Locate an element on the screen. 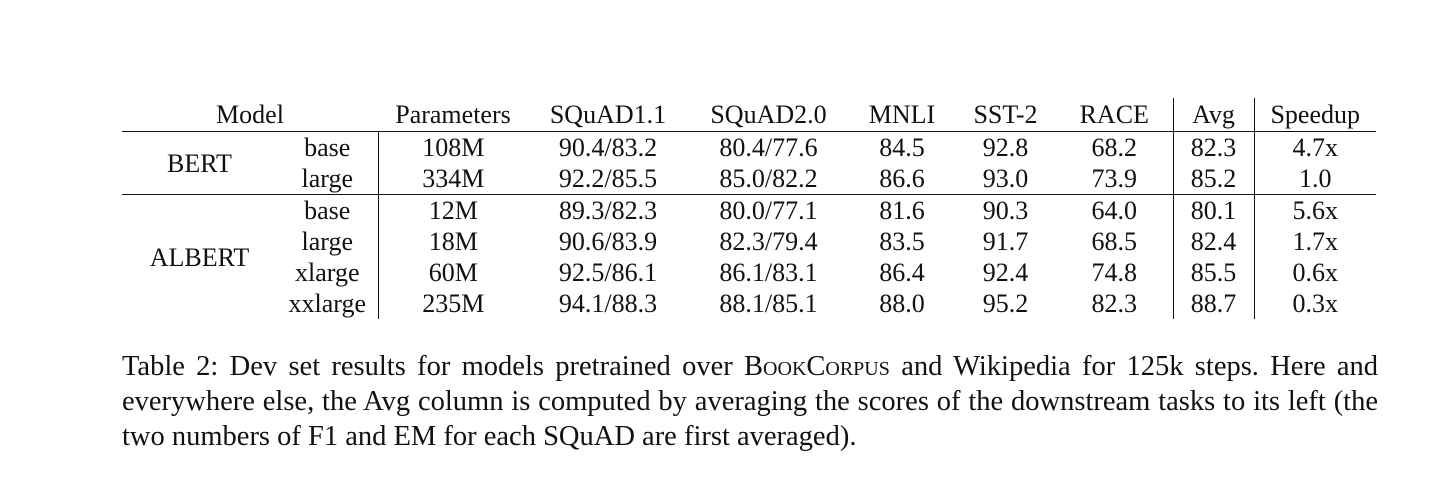 Image resolution: width=1437 pixels, height=489 pixels. cell-speedup: 4.7x is located at coordinates (1315, 147).